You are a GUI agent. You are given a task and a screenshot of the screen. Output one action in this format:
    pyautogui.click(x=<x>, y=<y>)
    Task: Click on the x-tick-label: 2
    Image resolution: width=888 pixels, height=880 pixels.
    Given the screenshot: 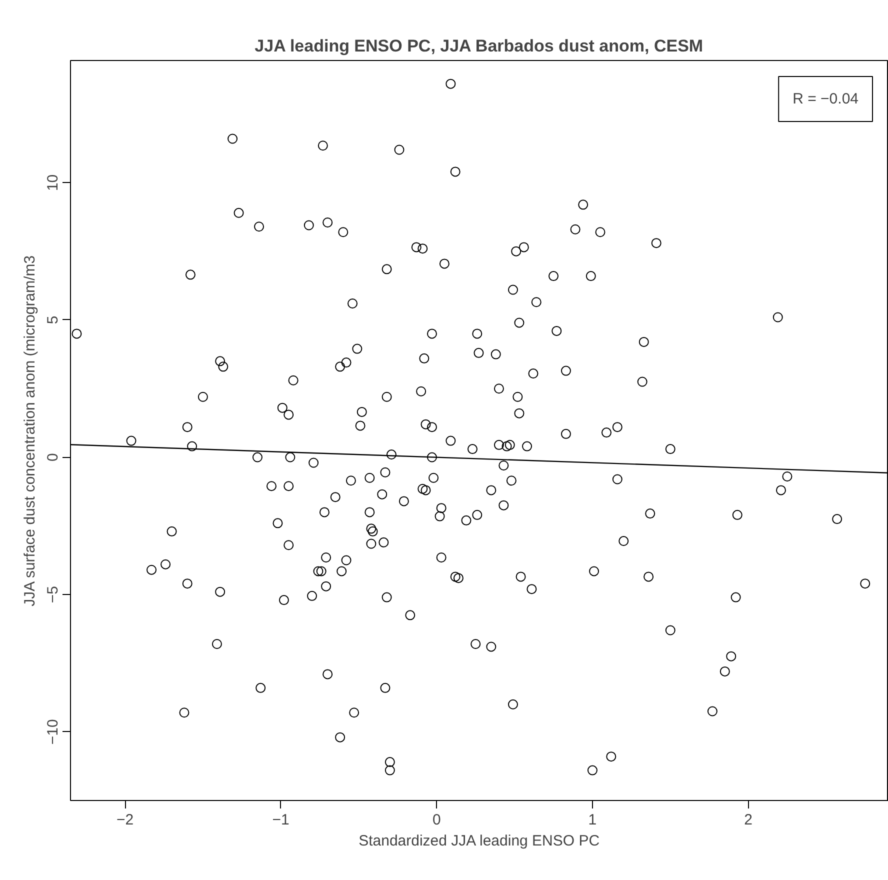 What is the action you would take?
    pyautogui.click(x=748, y=820)
    